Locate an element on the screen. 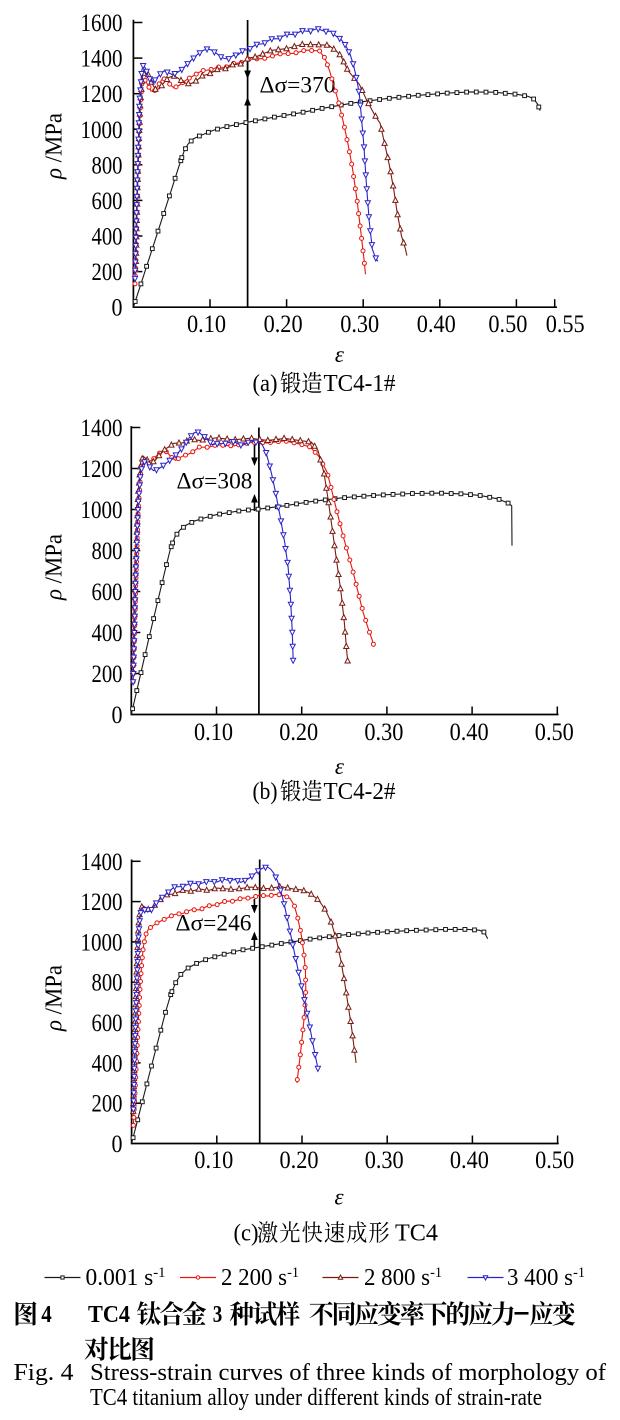 This screenshot has width=620, height=1420. svg-text: (b) is located at coordinates (265, 792).